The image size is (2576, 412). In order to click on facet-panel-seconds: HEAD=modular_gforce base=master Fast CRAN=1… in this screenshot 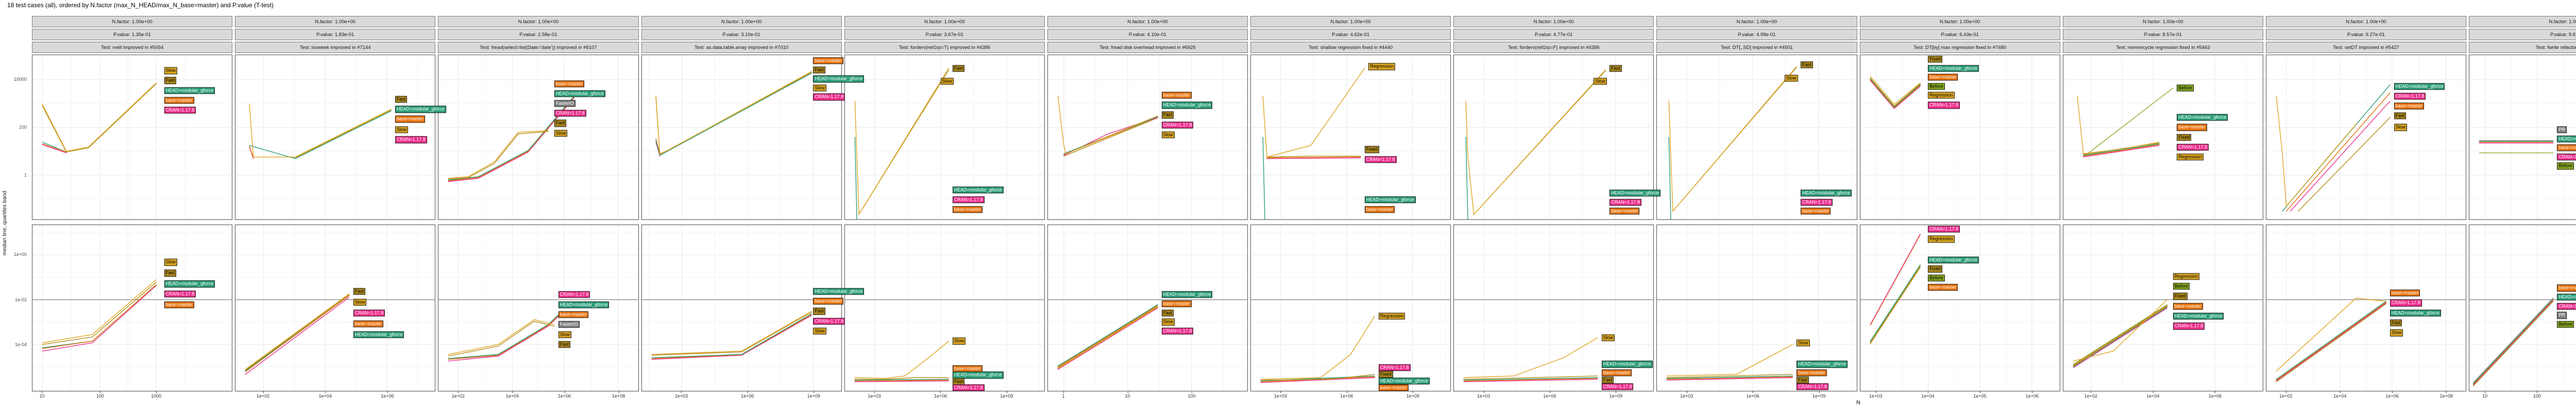, I will do `click(753, 308)`.